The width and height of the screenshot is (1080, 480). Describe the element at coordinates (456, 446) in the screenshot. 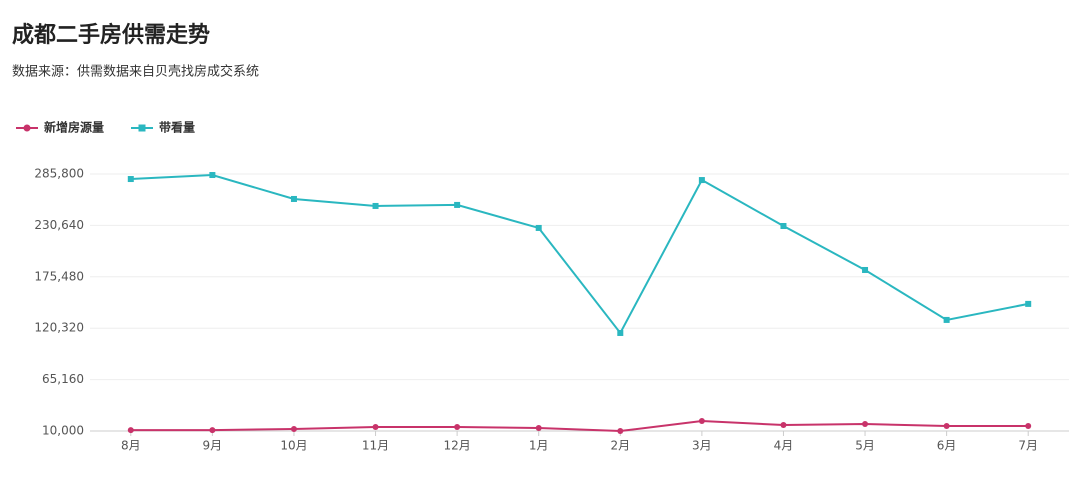

I see `x-tick-label: 12月` at that location.